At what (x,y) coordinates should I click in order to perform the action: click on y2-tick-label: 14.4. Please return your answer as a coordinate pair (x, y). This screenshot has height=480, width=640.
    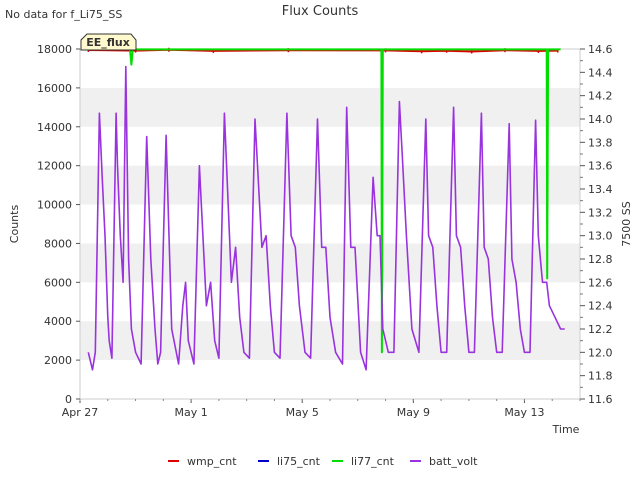
    Looking at the image, I should click on (600, 72).